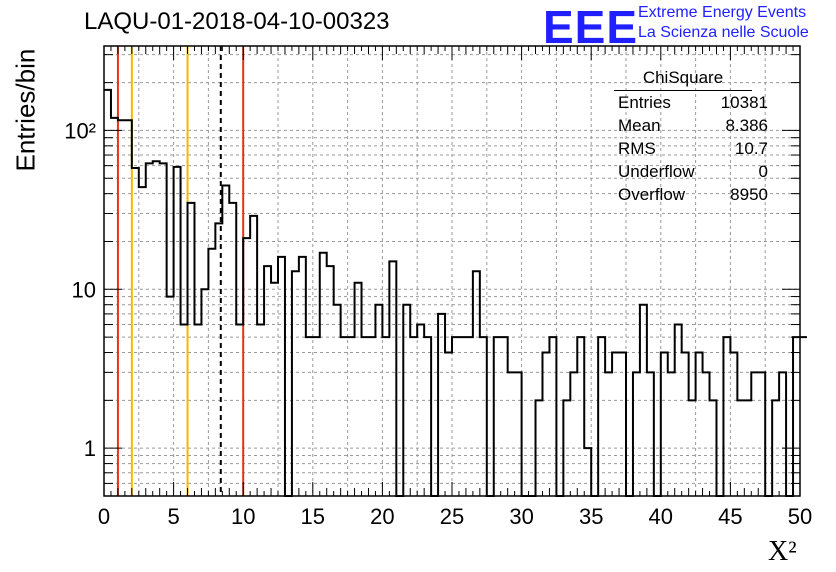 This screenshot has width=836, height=572. I want to click on stats-label: Underflow, so click(656, 171).